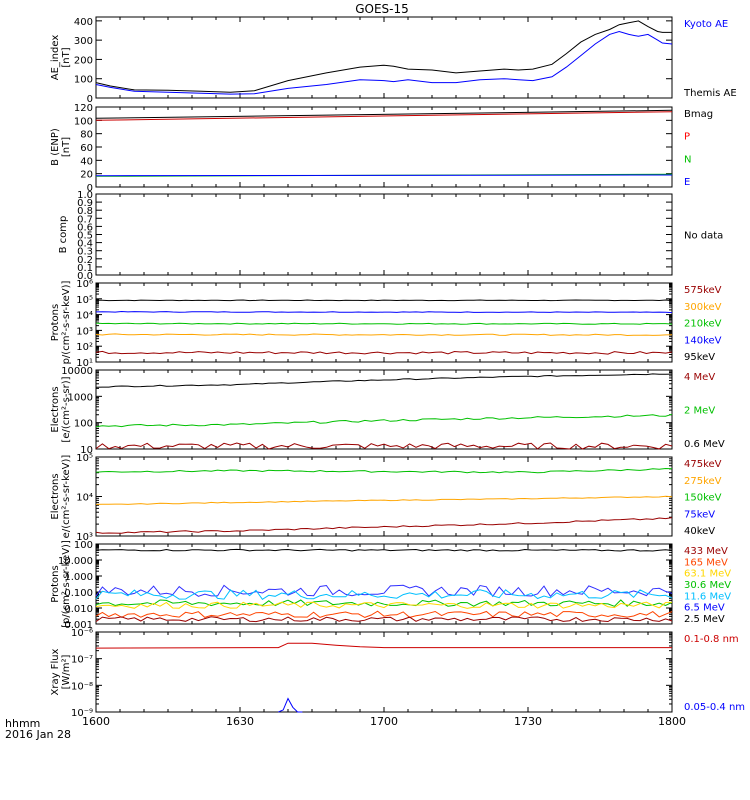  Describe the element at coordinates (699, 377) in the screenshot. I see `legend-entry: 4 MeV` at that location.